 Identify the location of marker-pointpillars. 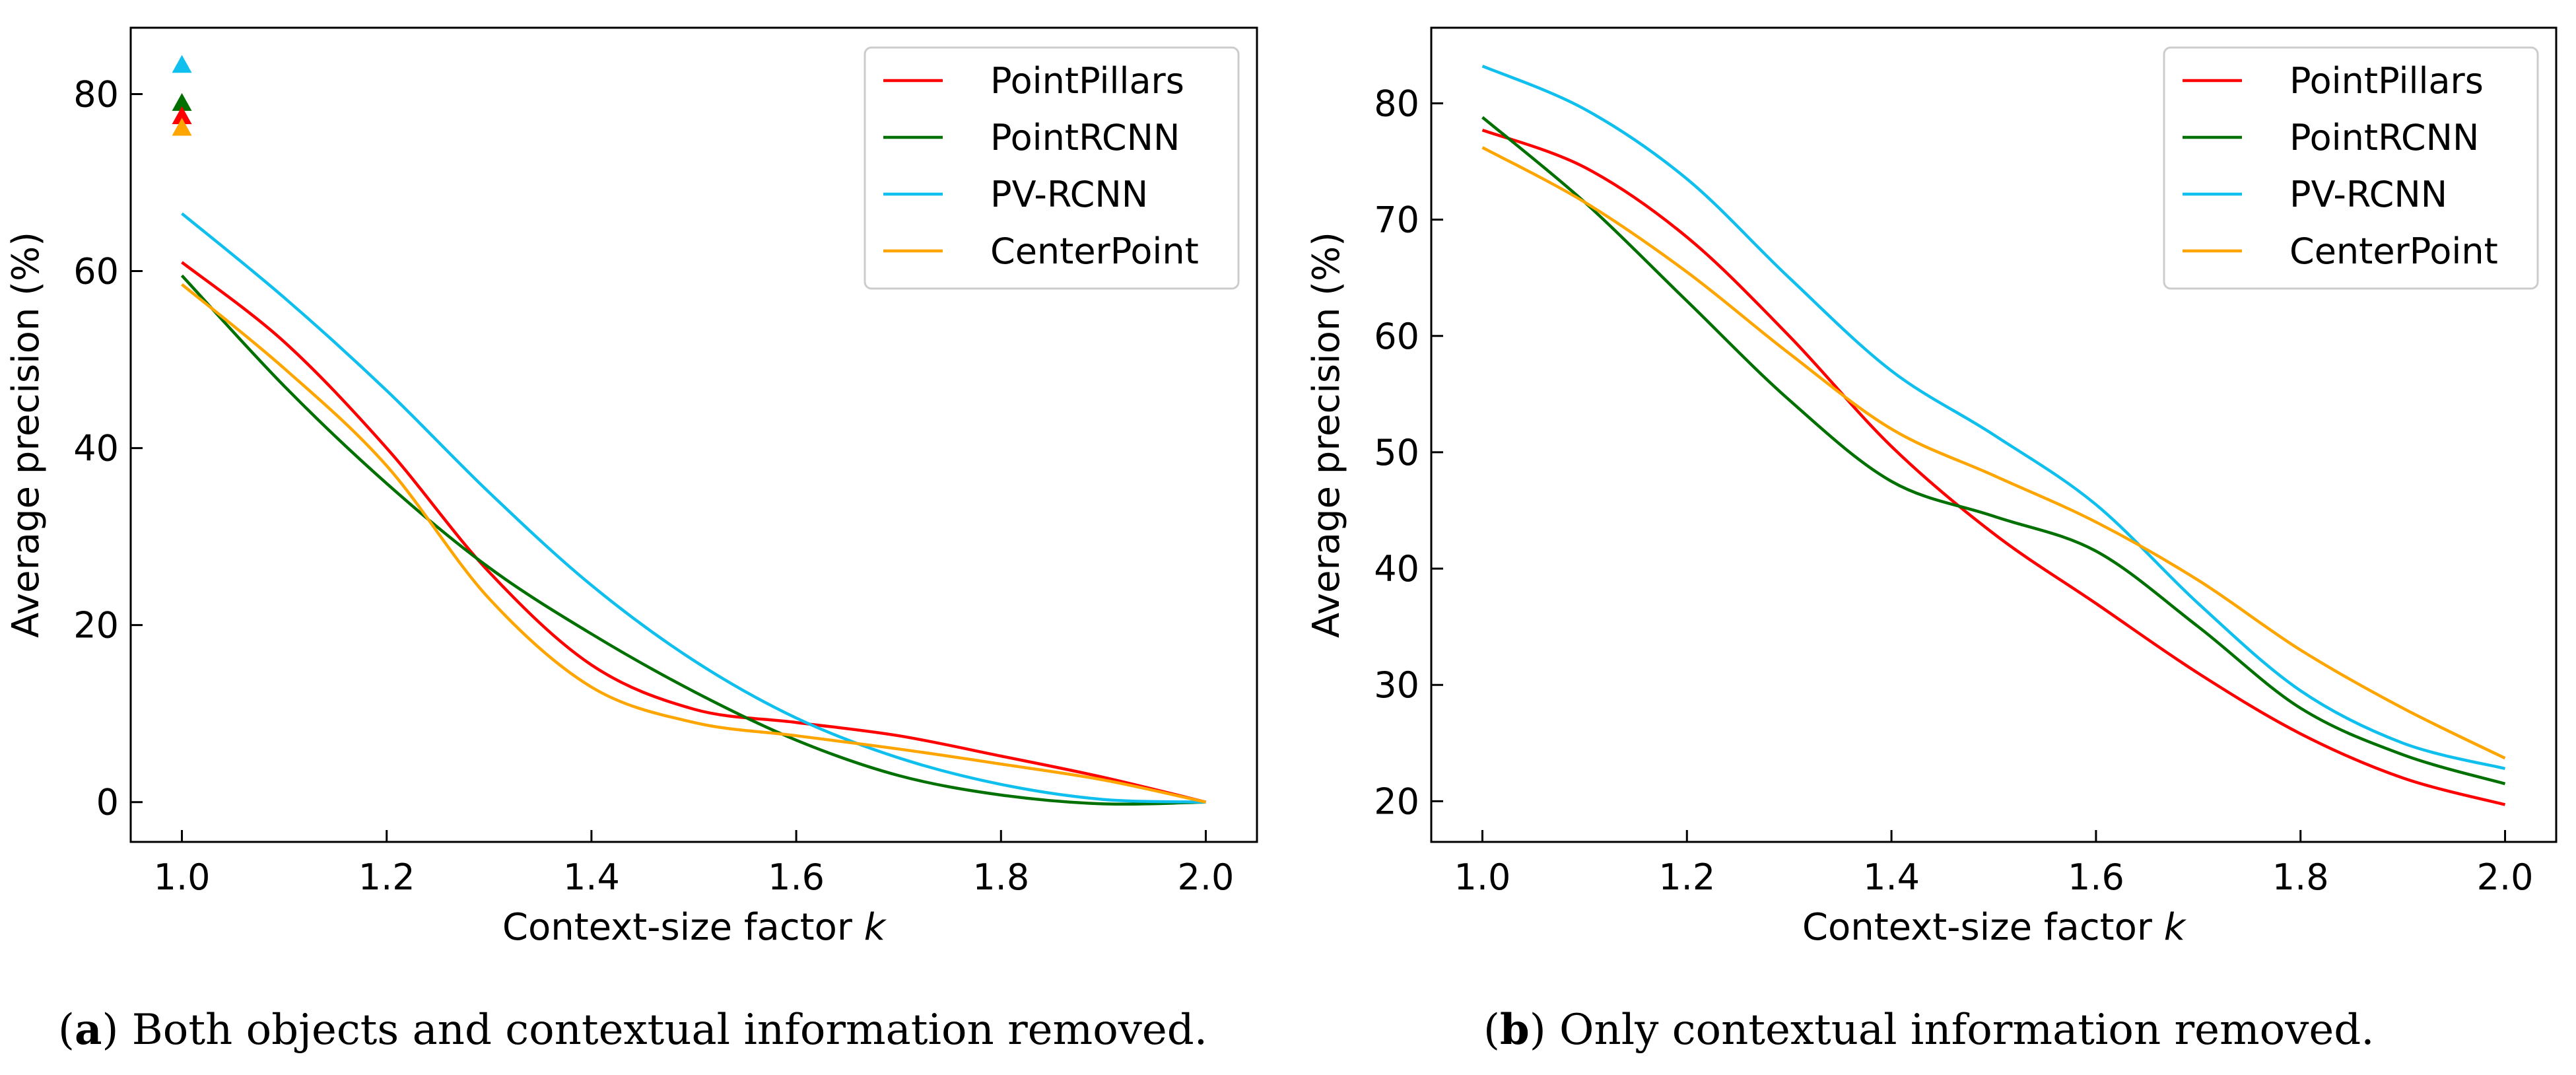
(182, 115).